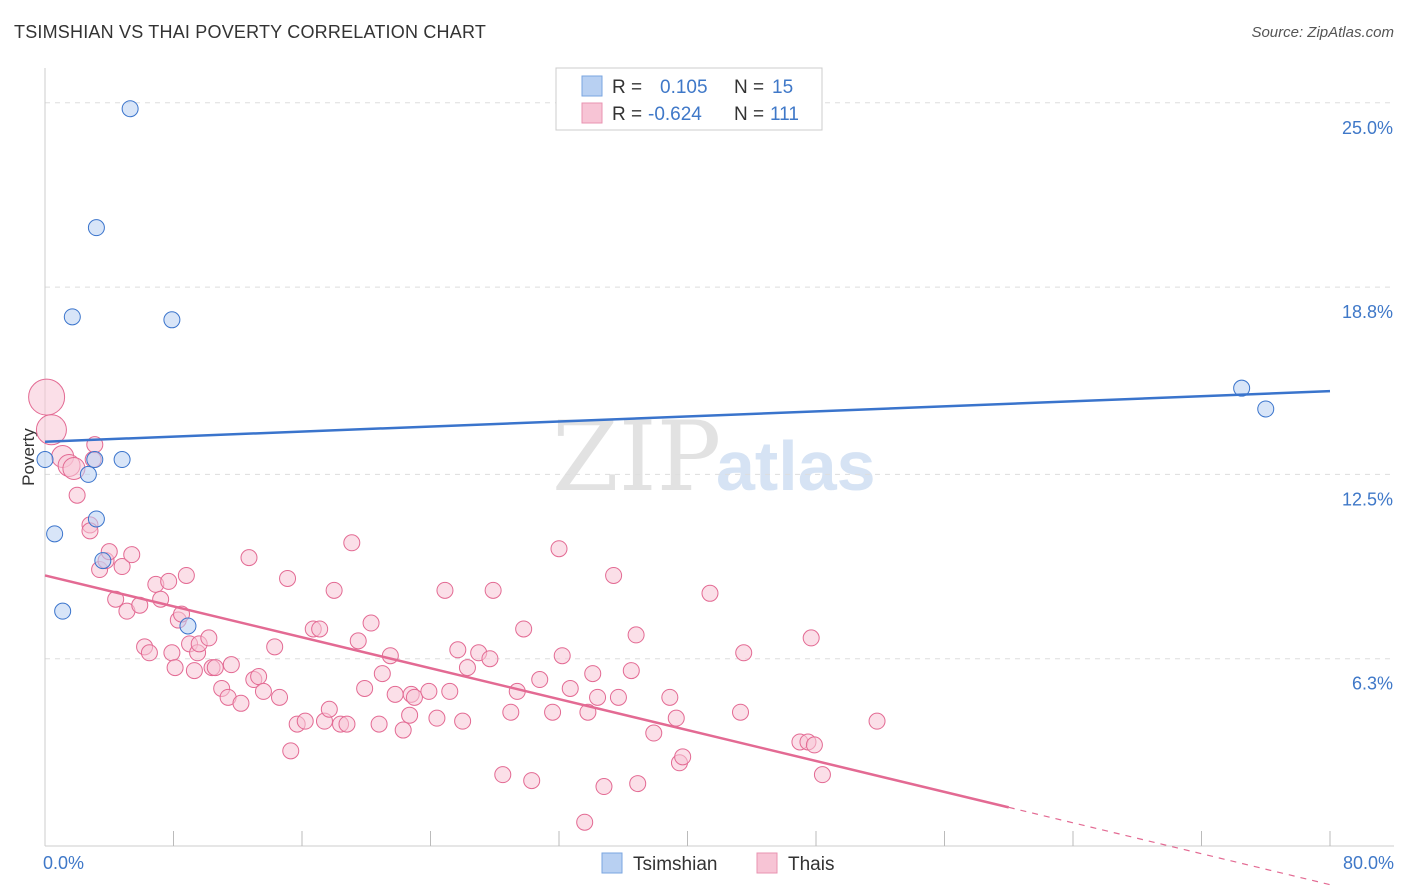 This screenshot has width=1406, height=892. What do you see at coordinates (752, 838) in the screenshot?
I see `x-ticks` at bounding box center [752, 838].